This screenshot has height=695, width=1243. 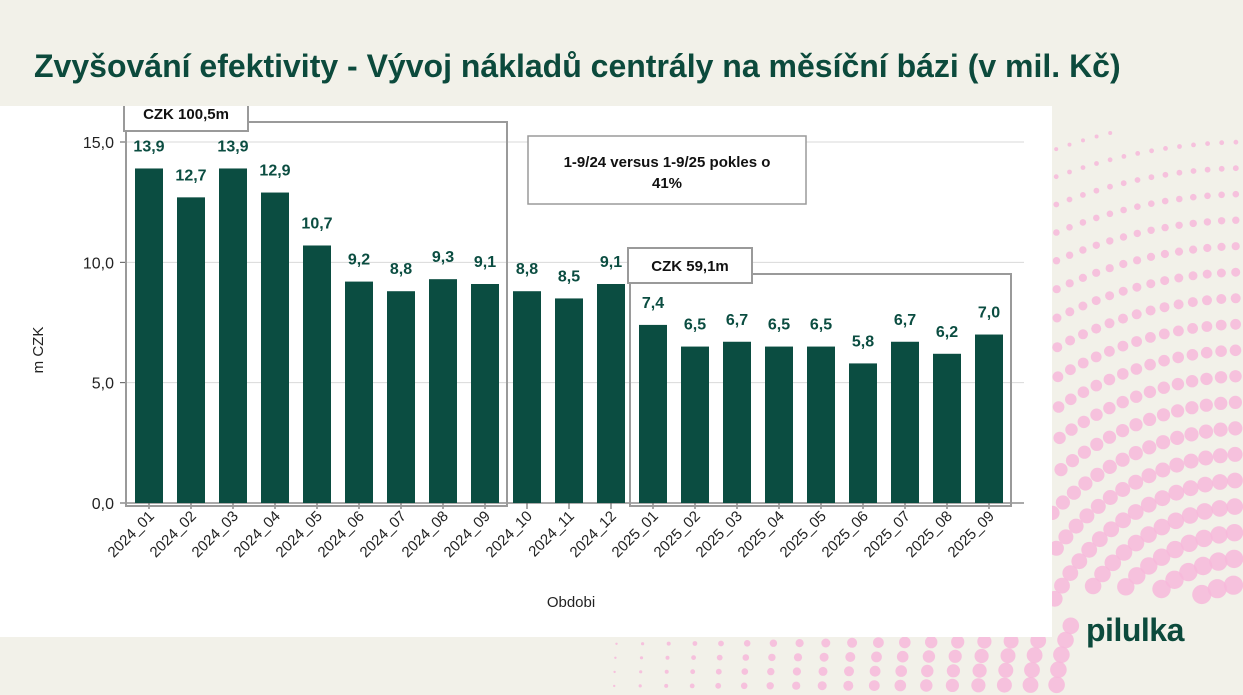 I want to click on group-2025-box, so click(x=820, y=390).